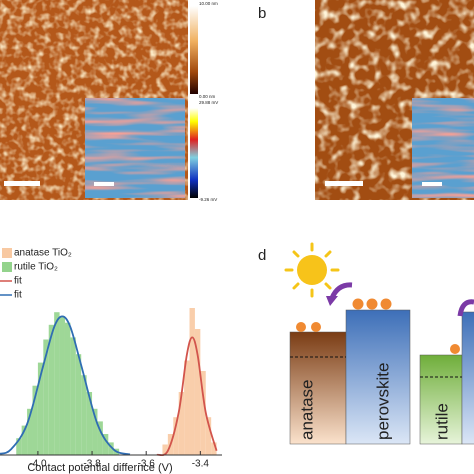  What do you see at coordinates (201, 464) in the screenshot?
I see `x-tick-label: -3.4` at bounding box center [201, 464].